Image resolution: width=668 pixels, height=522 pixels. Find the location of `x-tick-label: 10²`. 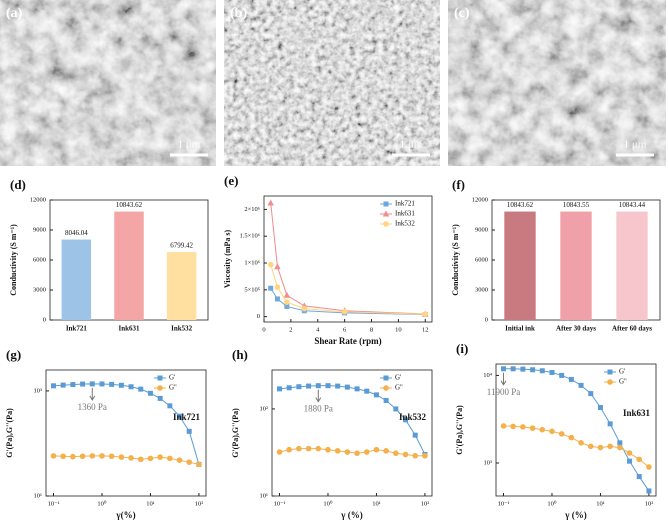

x-tick-label: 10² is located at coordinates (199, 503).